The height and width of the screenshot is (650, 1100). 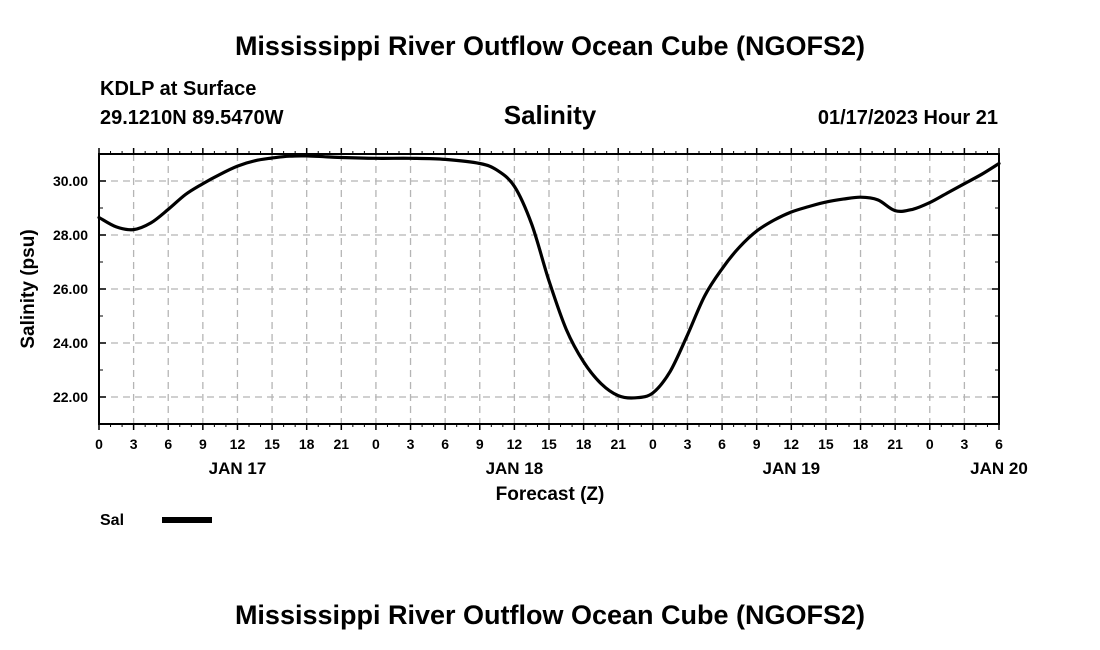 What do you see at coordinates (70, 343) in the screenshot?
I see `y-tick-label: 24.00` at bounding box center [70, 343].